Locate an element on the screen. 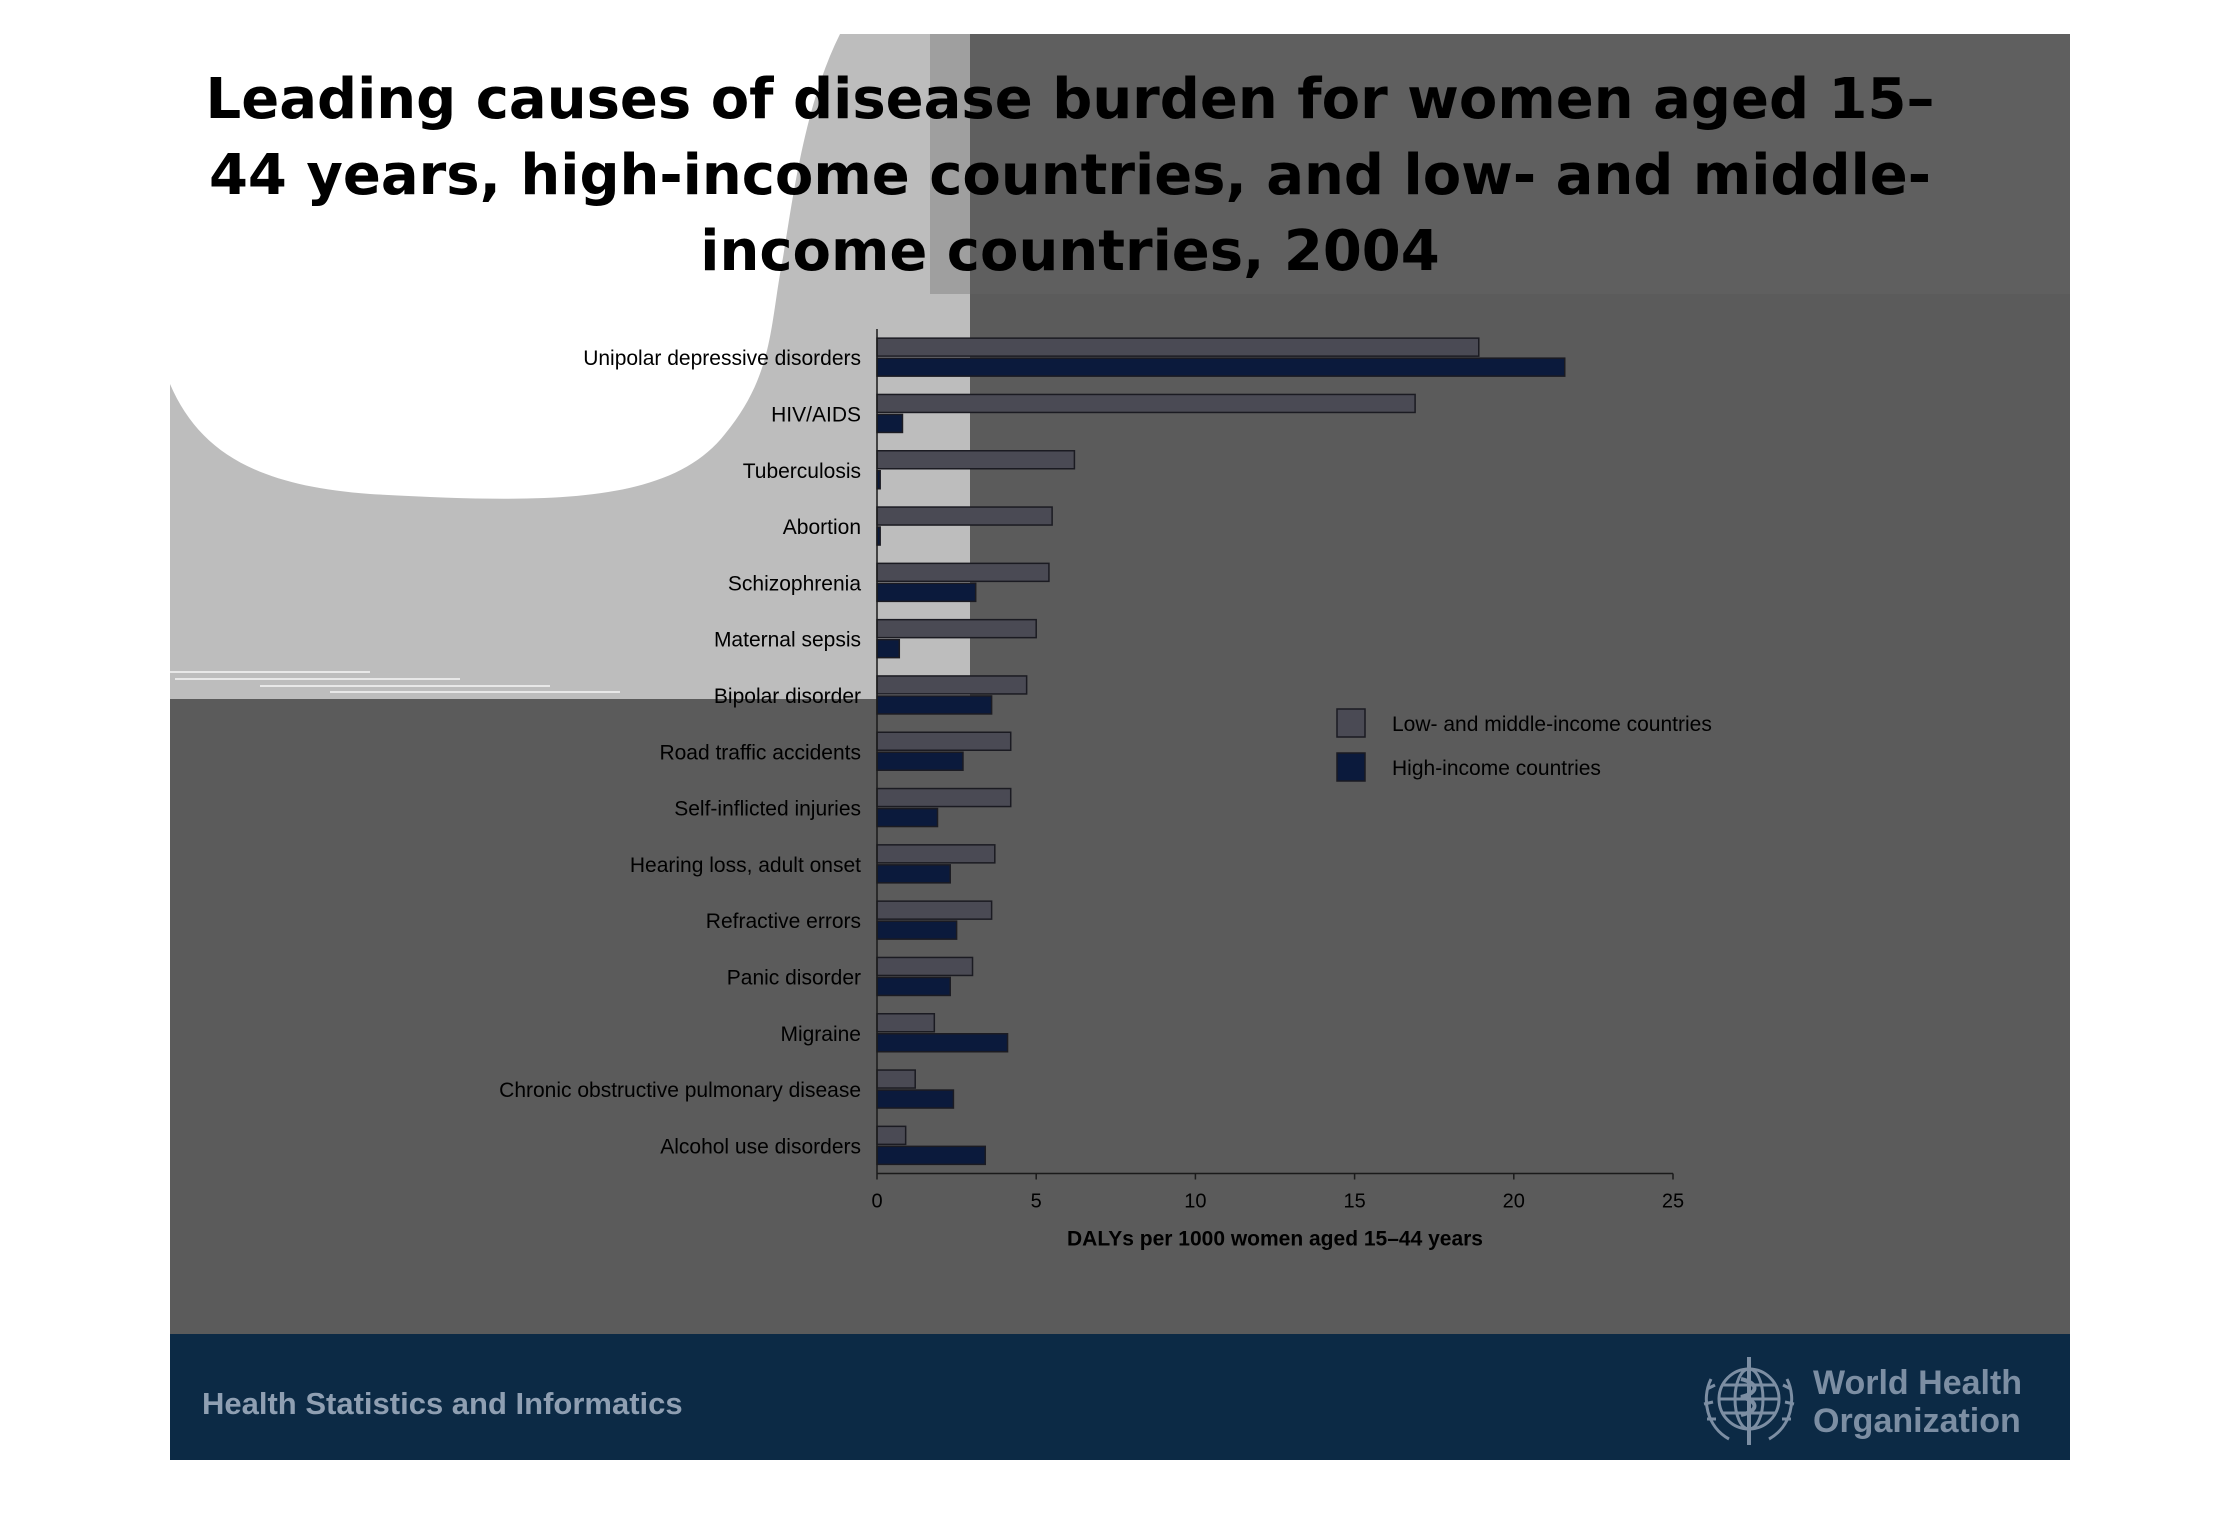 This screenshot has width=2216, height=1530. category-label: HIV/AIDS is located at coordinates (816, 414).